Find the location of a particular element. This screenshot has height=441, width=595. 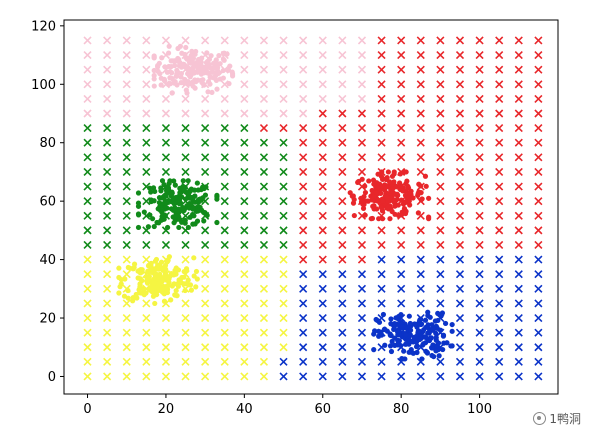

y-tick-label: 120 is located at coordinates (43, 26).